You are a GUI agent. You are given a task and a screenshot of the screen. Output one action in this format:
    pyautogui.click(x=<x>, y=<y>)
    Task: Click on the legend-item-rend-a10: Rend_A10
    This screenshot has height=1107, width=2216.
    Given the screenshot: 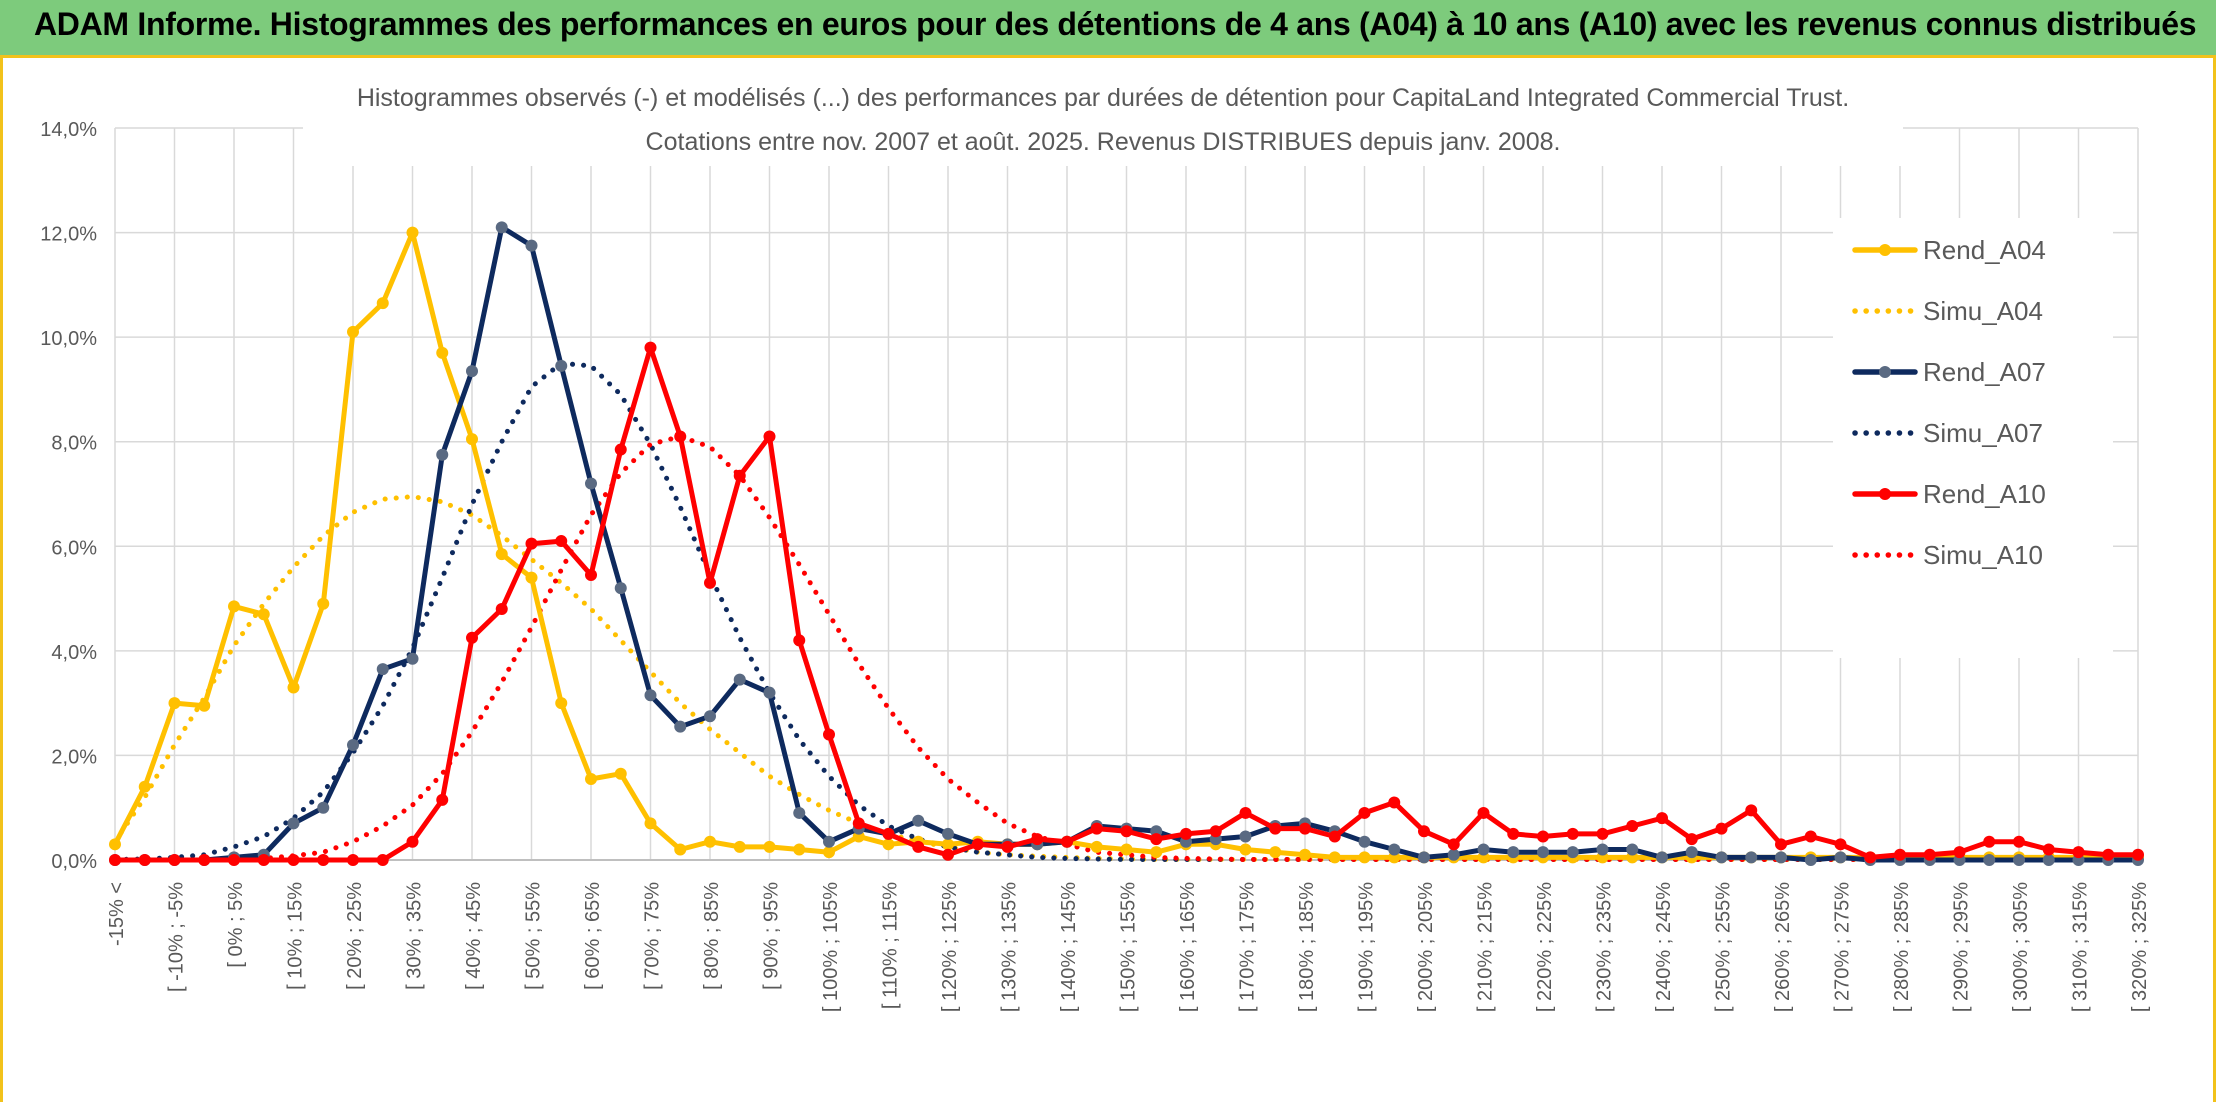 What is the action you would take?
    pyautogui.click(x=1949, y=494)
    